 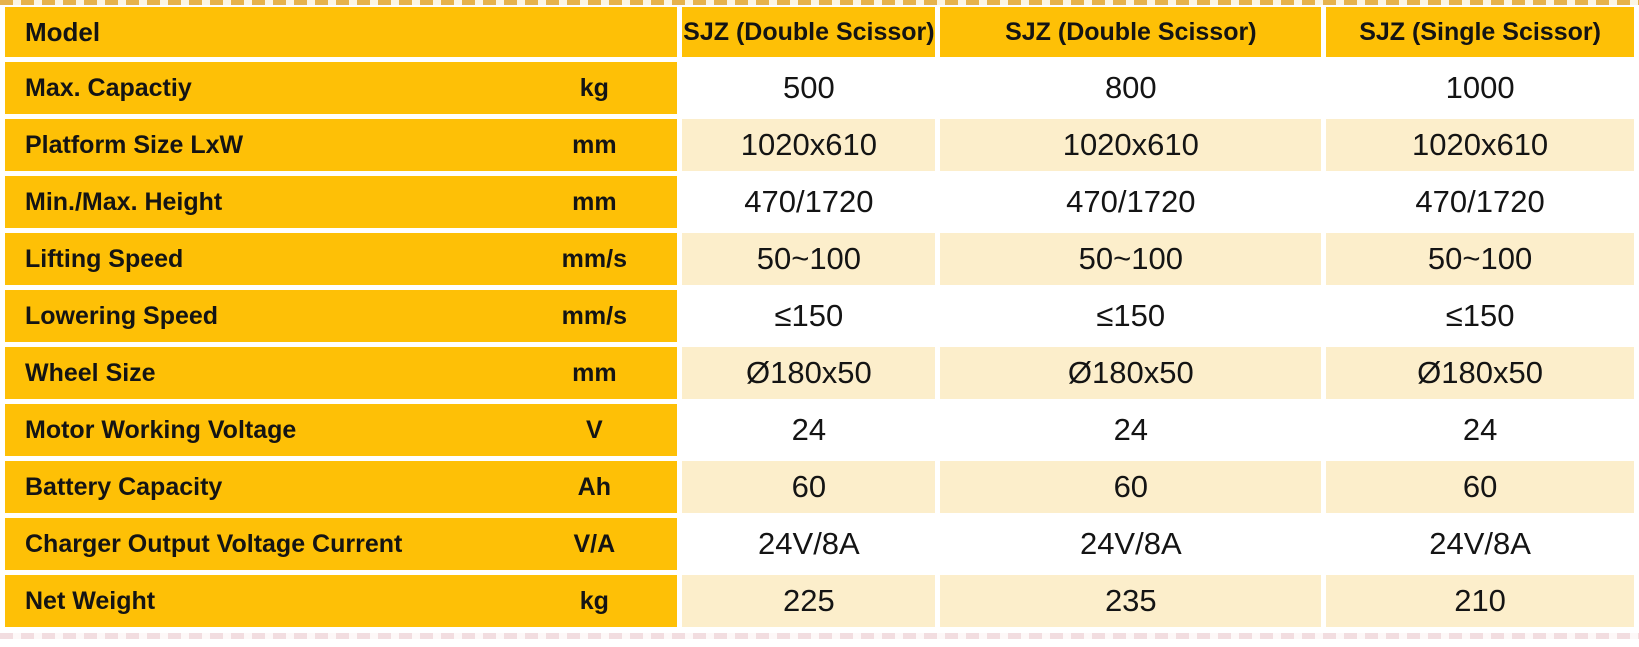 I want to click on row-label-cell: Platform Size LxW mm, so click(x=341, y=145).